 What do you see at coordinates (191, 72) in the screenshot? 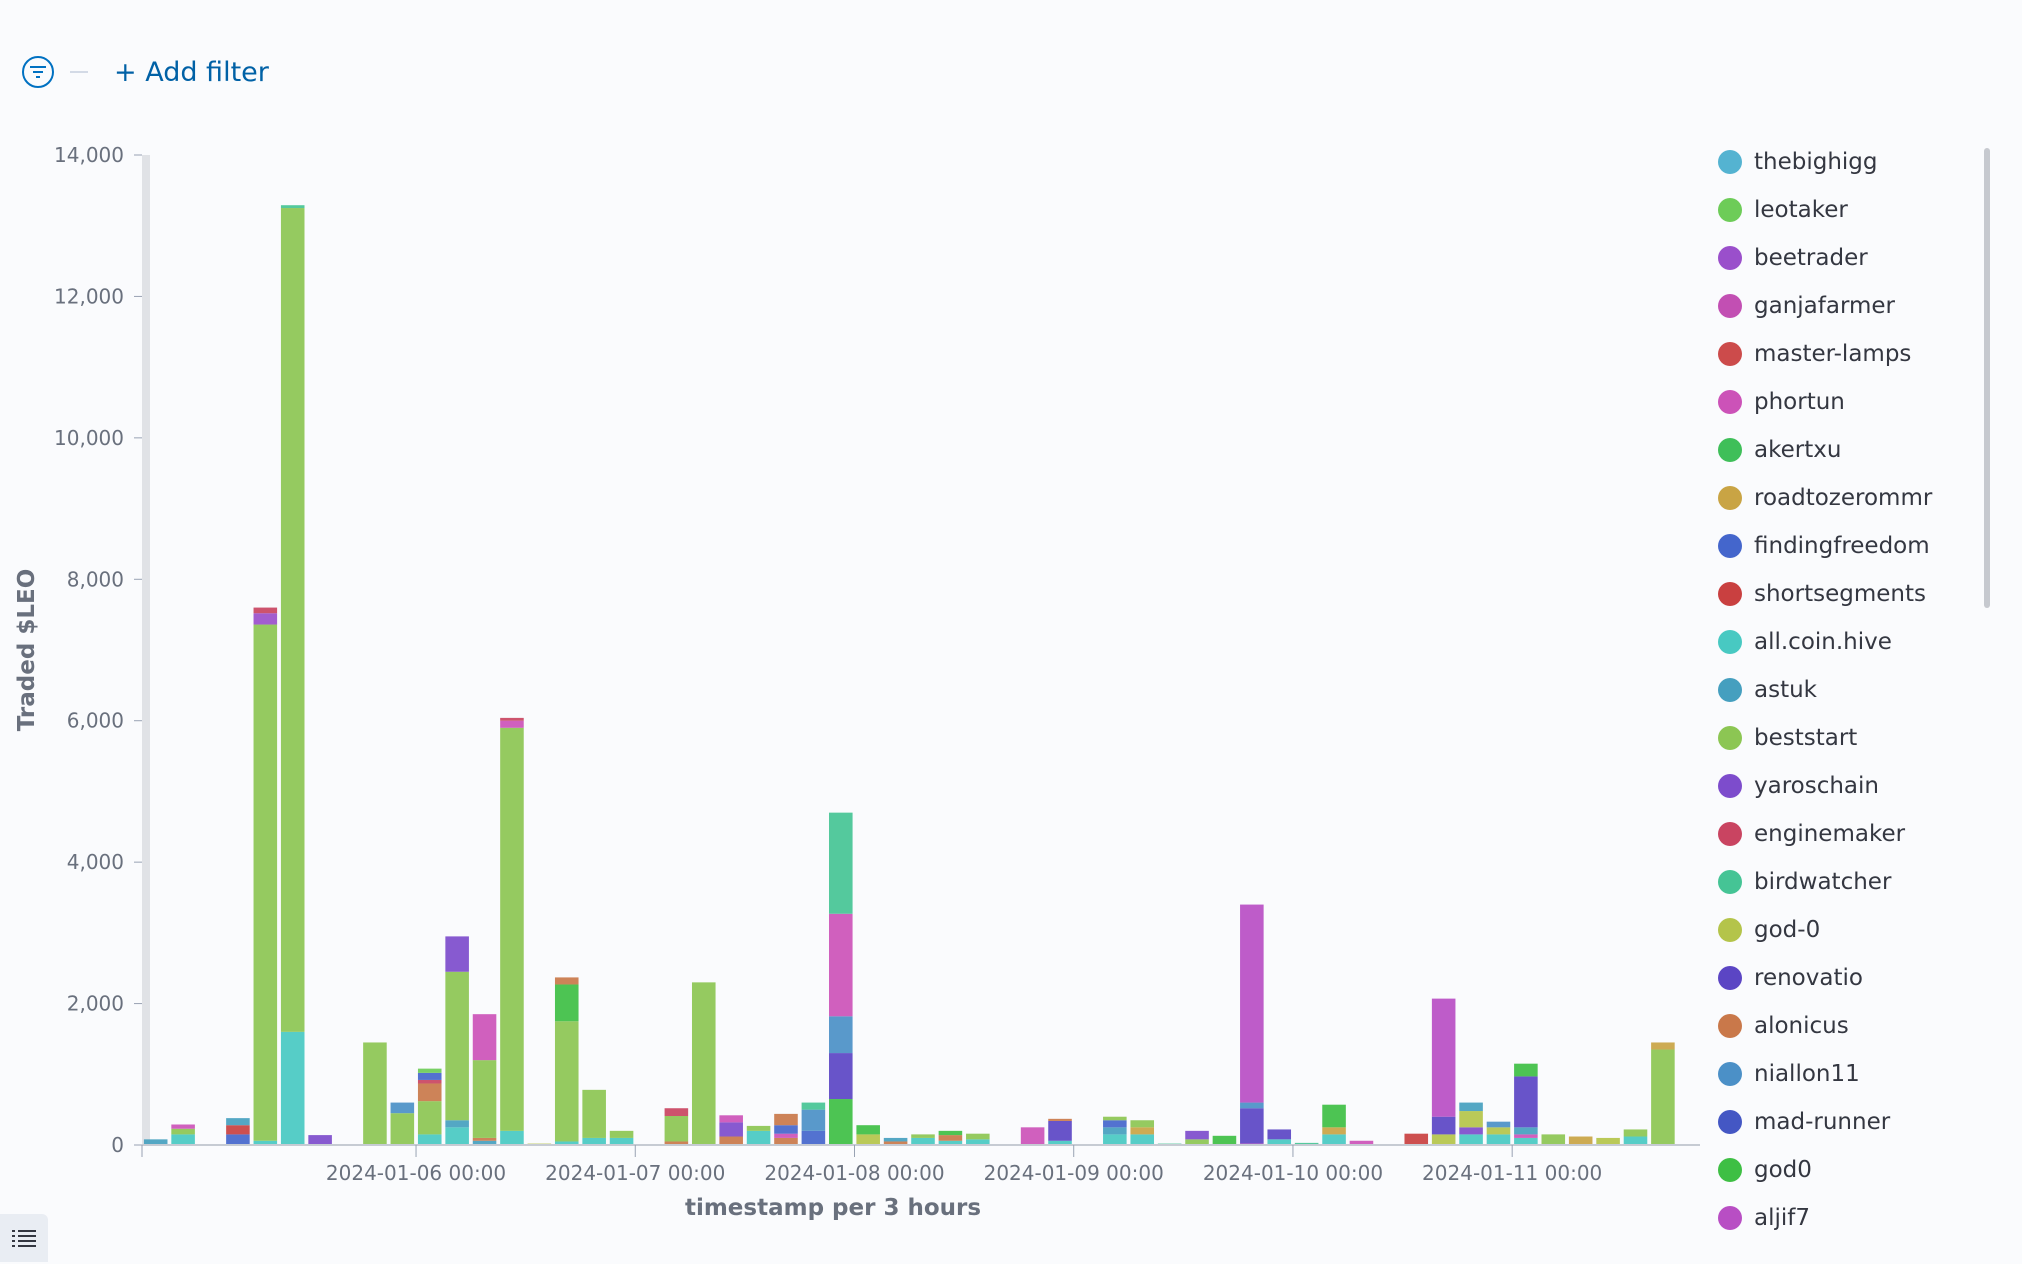
I see `add-filter-button: + Add filter` at bounding box center [191, 72].